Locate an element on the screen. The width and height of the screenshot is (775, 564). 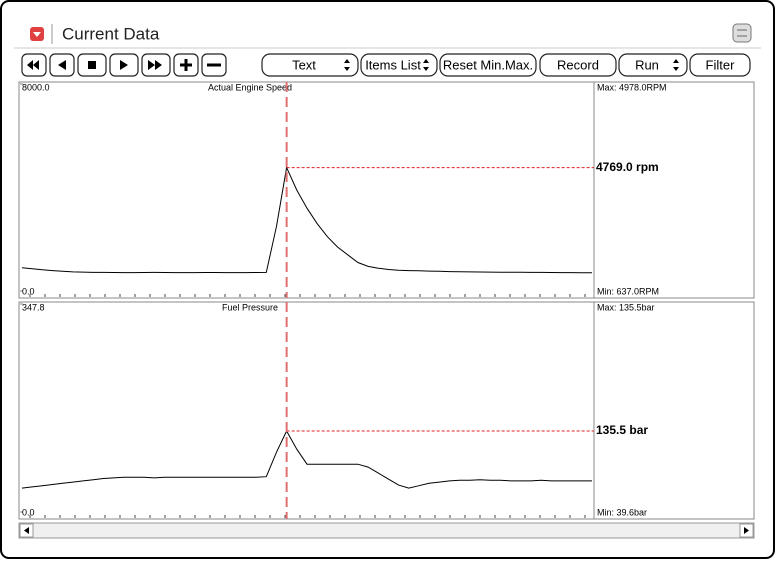
button-label: Run is located at coordinates (647, 64).